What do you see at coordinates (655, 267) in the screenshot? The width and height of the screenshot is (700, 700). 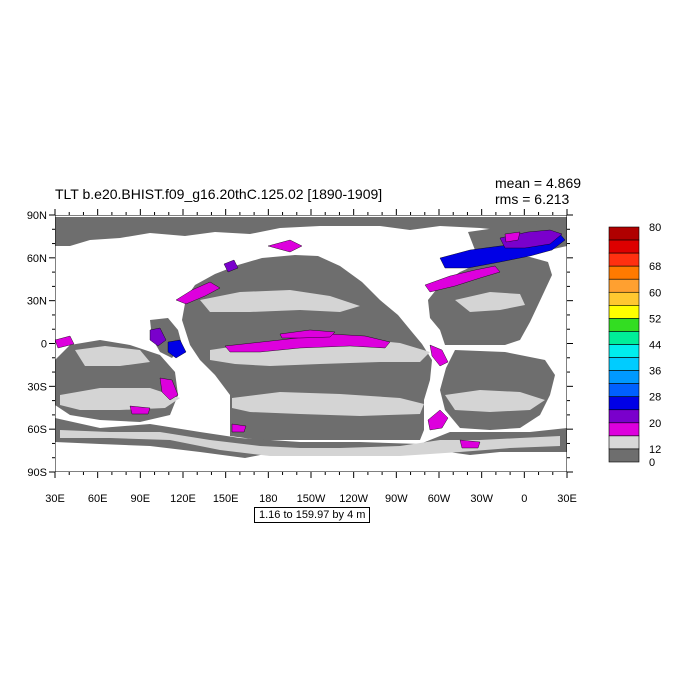 I see `colorbar-label: 68` at bounding box center [655, 267].